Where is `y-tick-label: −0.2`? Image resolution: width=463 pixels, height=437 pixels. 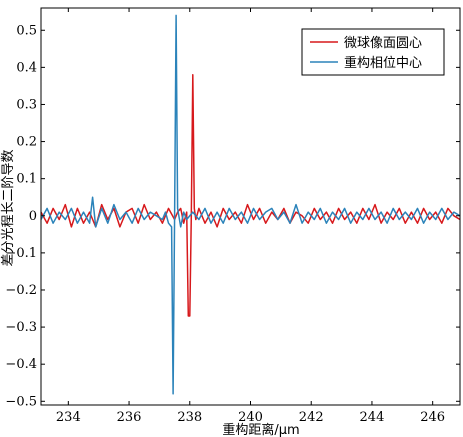 y-tick-label: −0.2 is located at coordinates (21, 290).